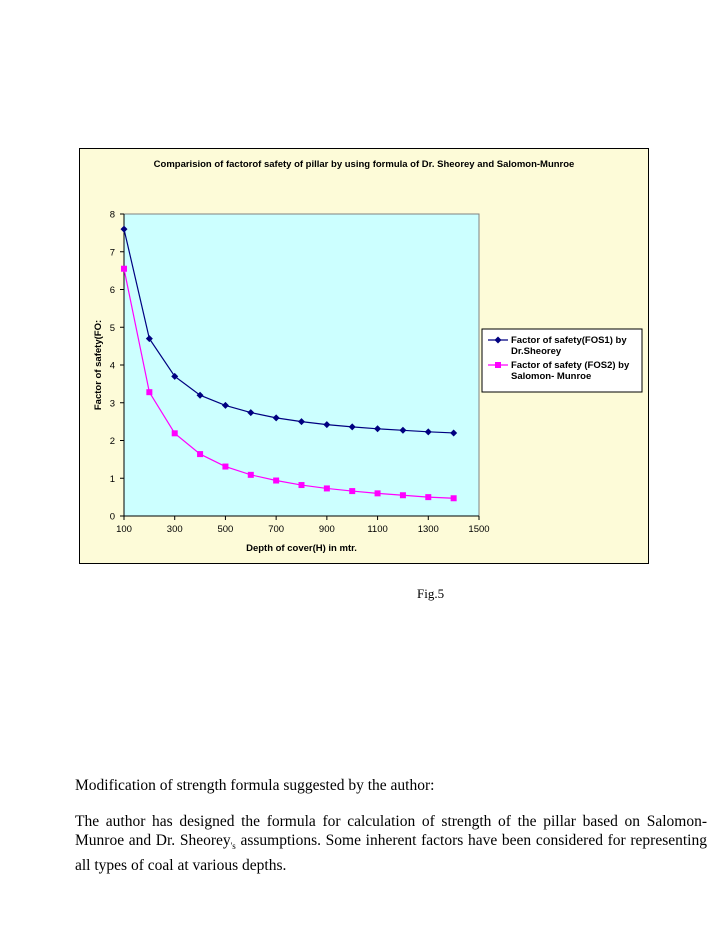 This screenshot has width=728, height=942. Describe the element at coordinates (98, 365) in the screenshot. I see `y-axis-title: Factor of safety(FO:` at that location.